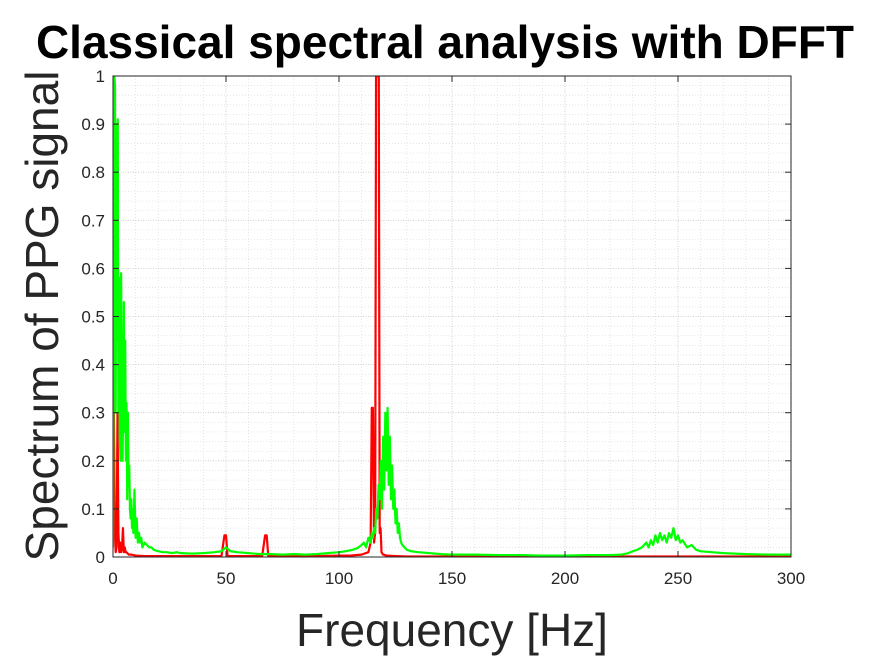 The height and width of the screenshot is (656, 875). Describe the element at coordinates (112, 578) in the screenshot. I see `x-tick-label: 0` at that location.